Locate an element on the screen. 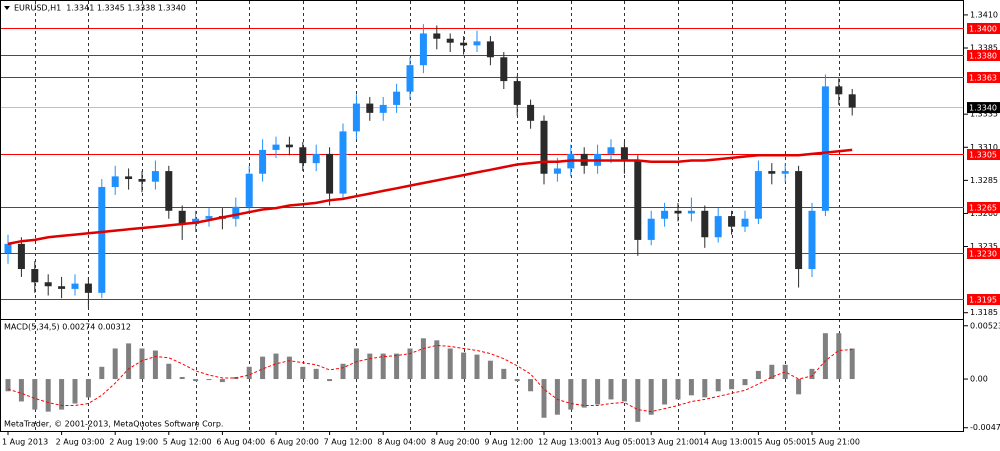 The width and height of the screenshot is (1000, 451). x-tick-label: 13 Aug 05:00 is located at coordinates (619, 442).